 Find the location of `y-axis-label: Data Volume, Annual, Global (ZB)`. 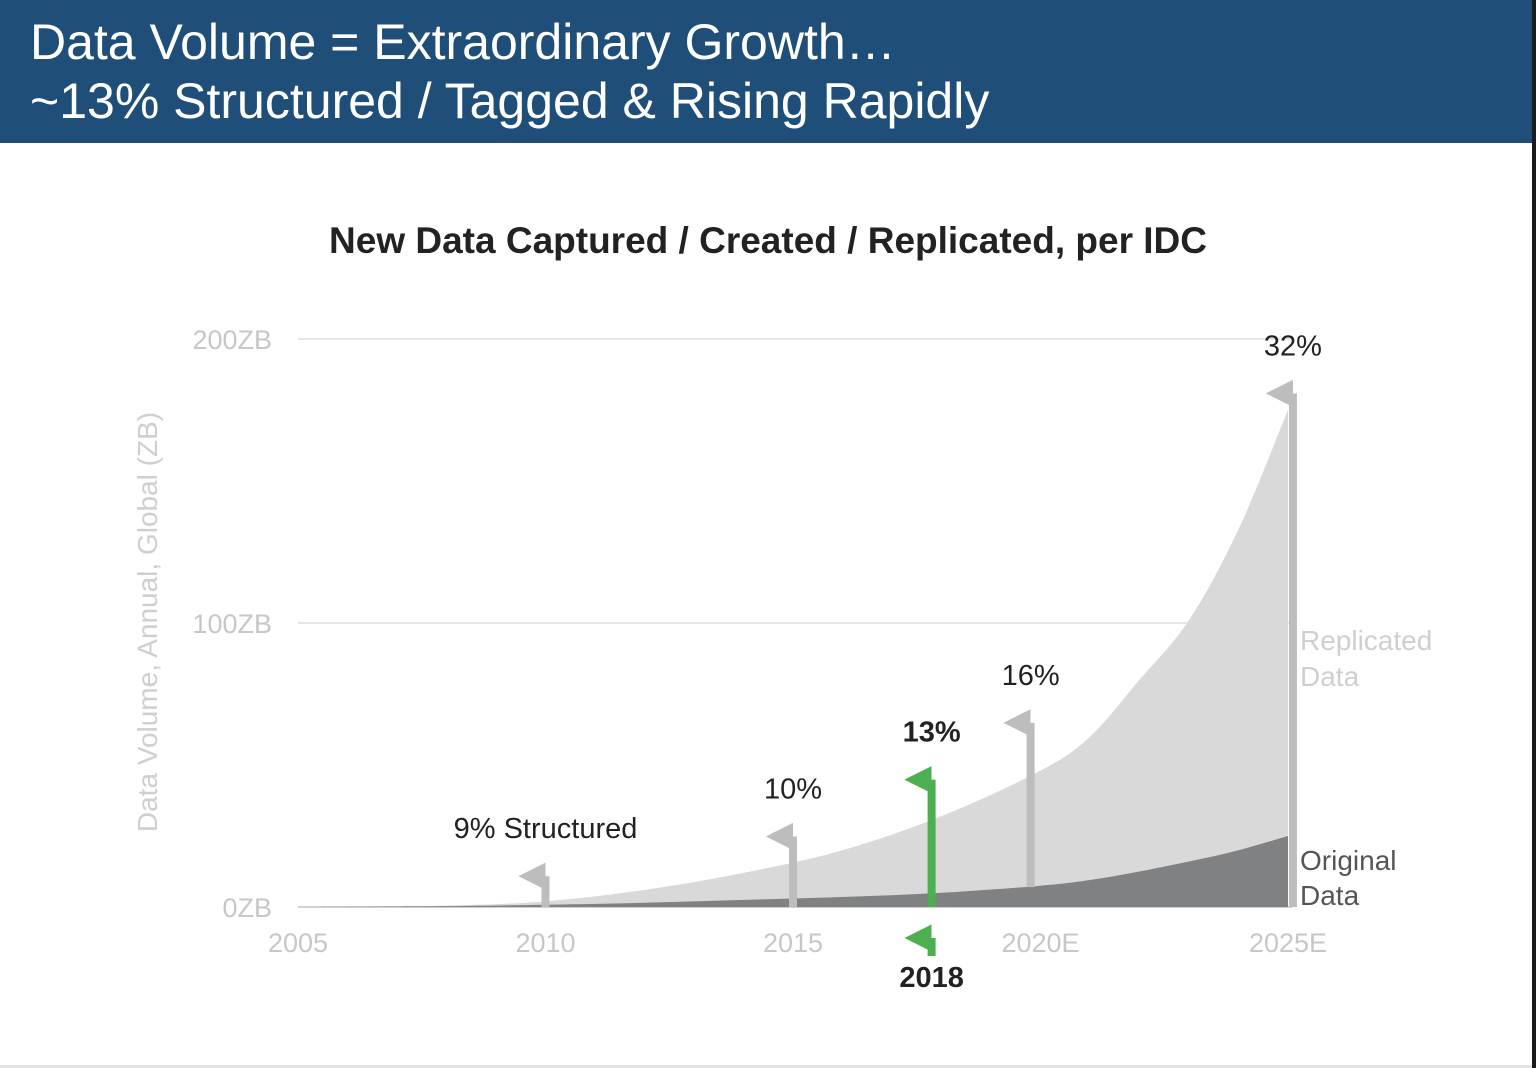

y-axis-label: Data Volume, Annual, Global (ZB) is located at coordinates (147, 622).